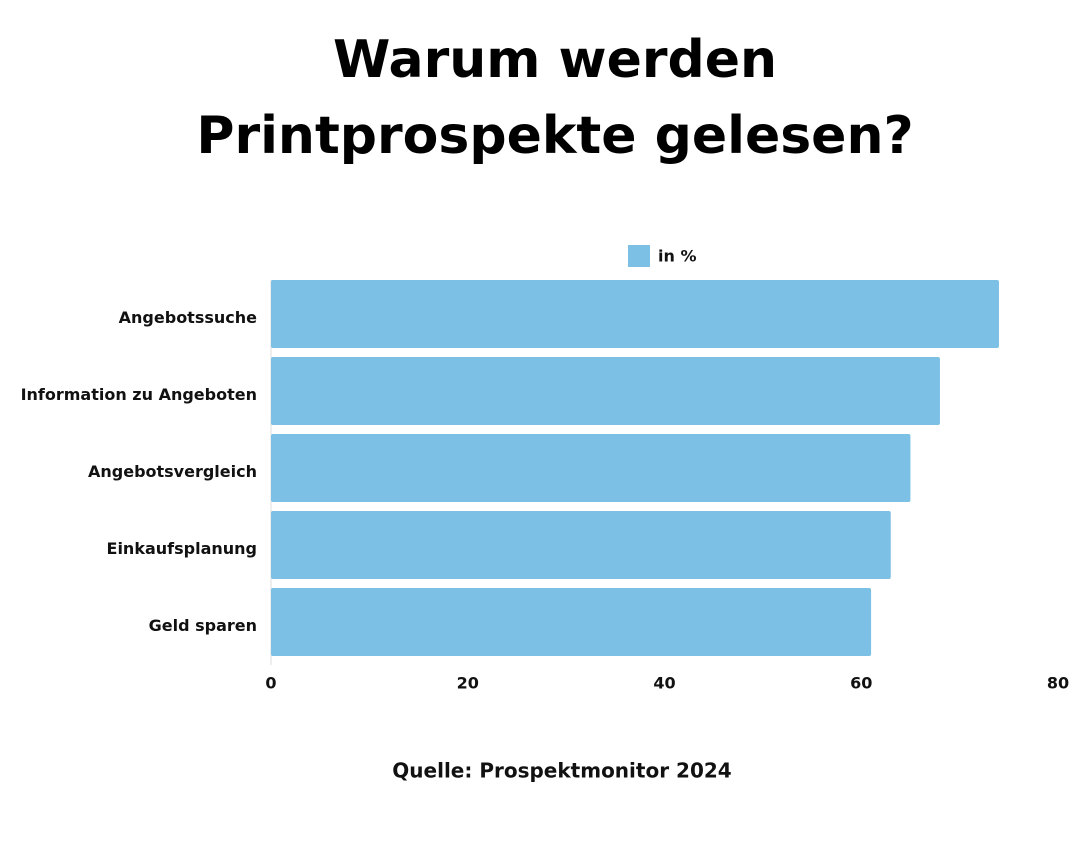  I want to click on source-note: Quelle: Prospektmonitor 2024, so click(561, 771).